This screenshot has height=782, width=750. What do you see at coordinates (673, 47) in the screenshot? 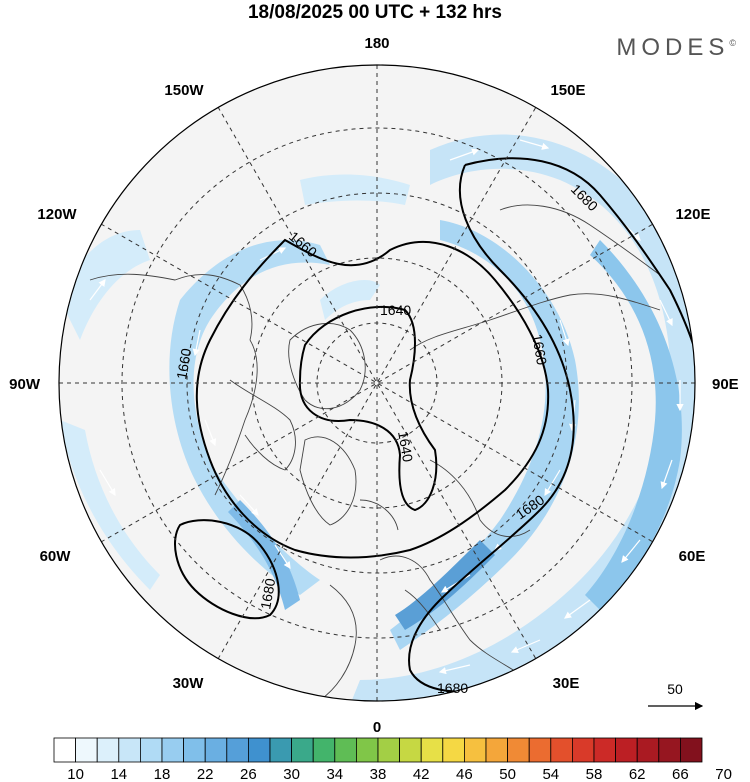
I see `brand-name: MODES` at bounding box center [673, 47].